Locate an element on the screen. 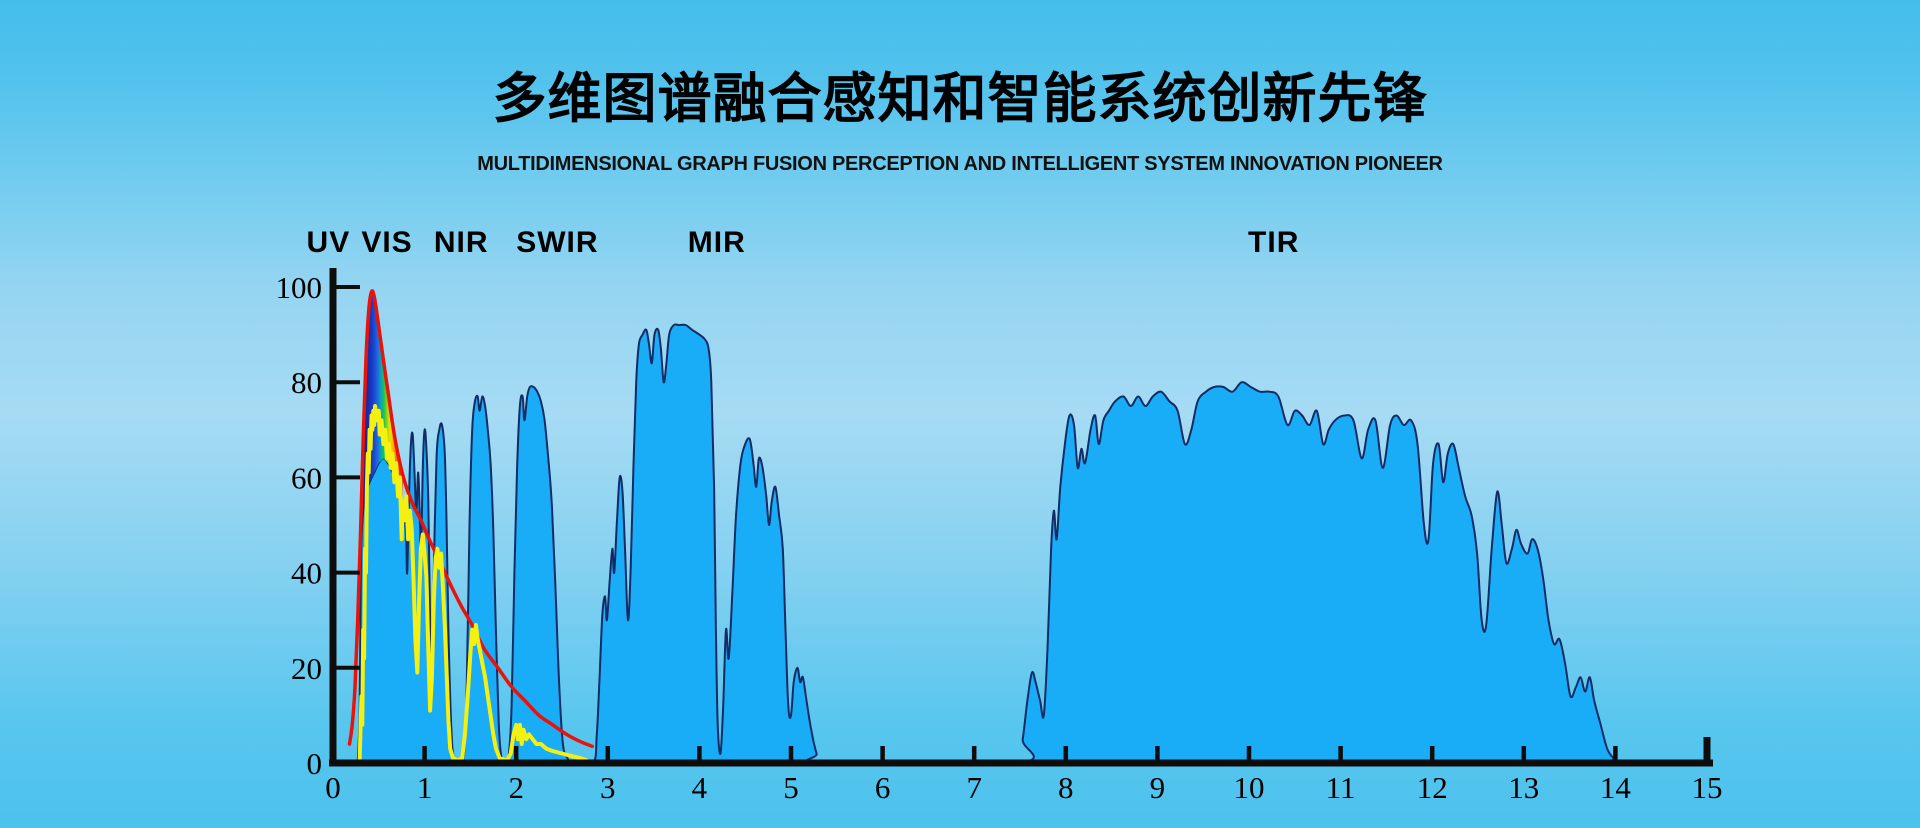  y-tick-label: 0 is located at coordinates (315, 763).